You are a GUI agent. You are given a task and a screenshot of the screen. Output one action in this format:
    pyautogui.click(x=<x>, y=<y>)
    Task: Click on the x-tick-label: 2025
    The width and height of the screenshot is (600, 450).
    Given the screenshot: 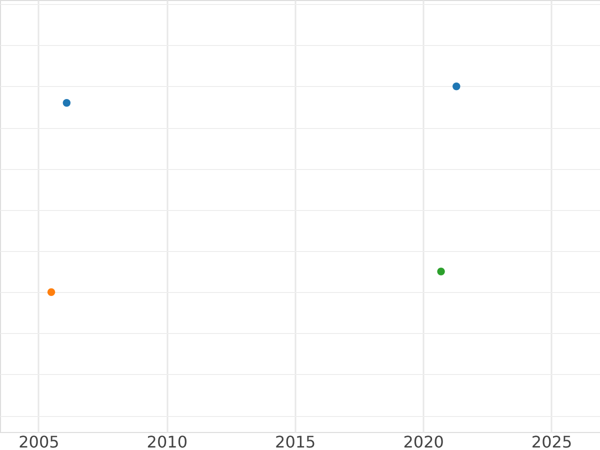 What is the action you would take?
    pyautogui.click(x=551, y=441)
    